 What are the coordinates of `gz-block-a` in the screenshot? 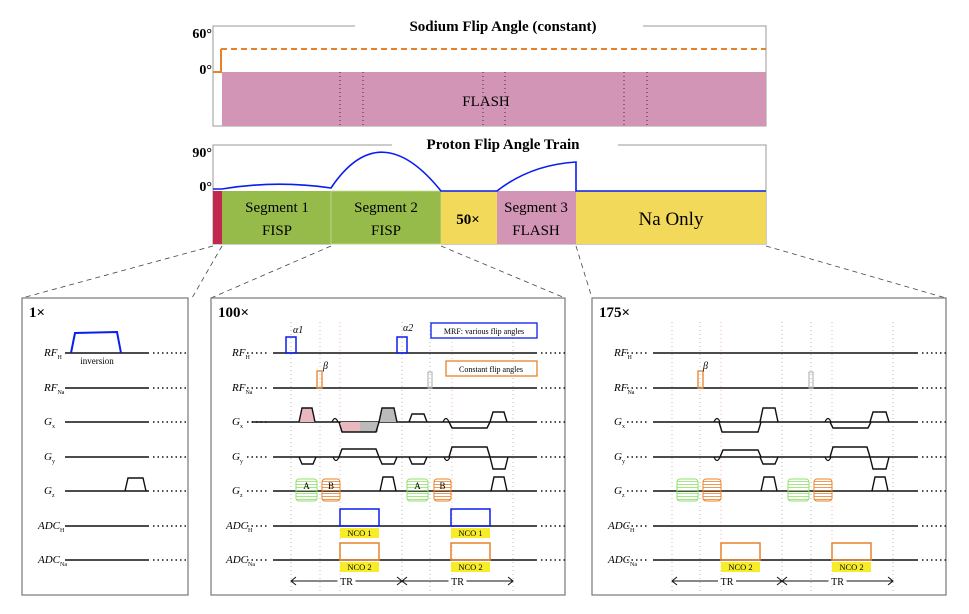 It's located at (306, 490).